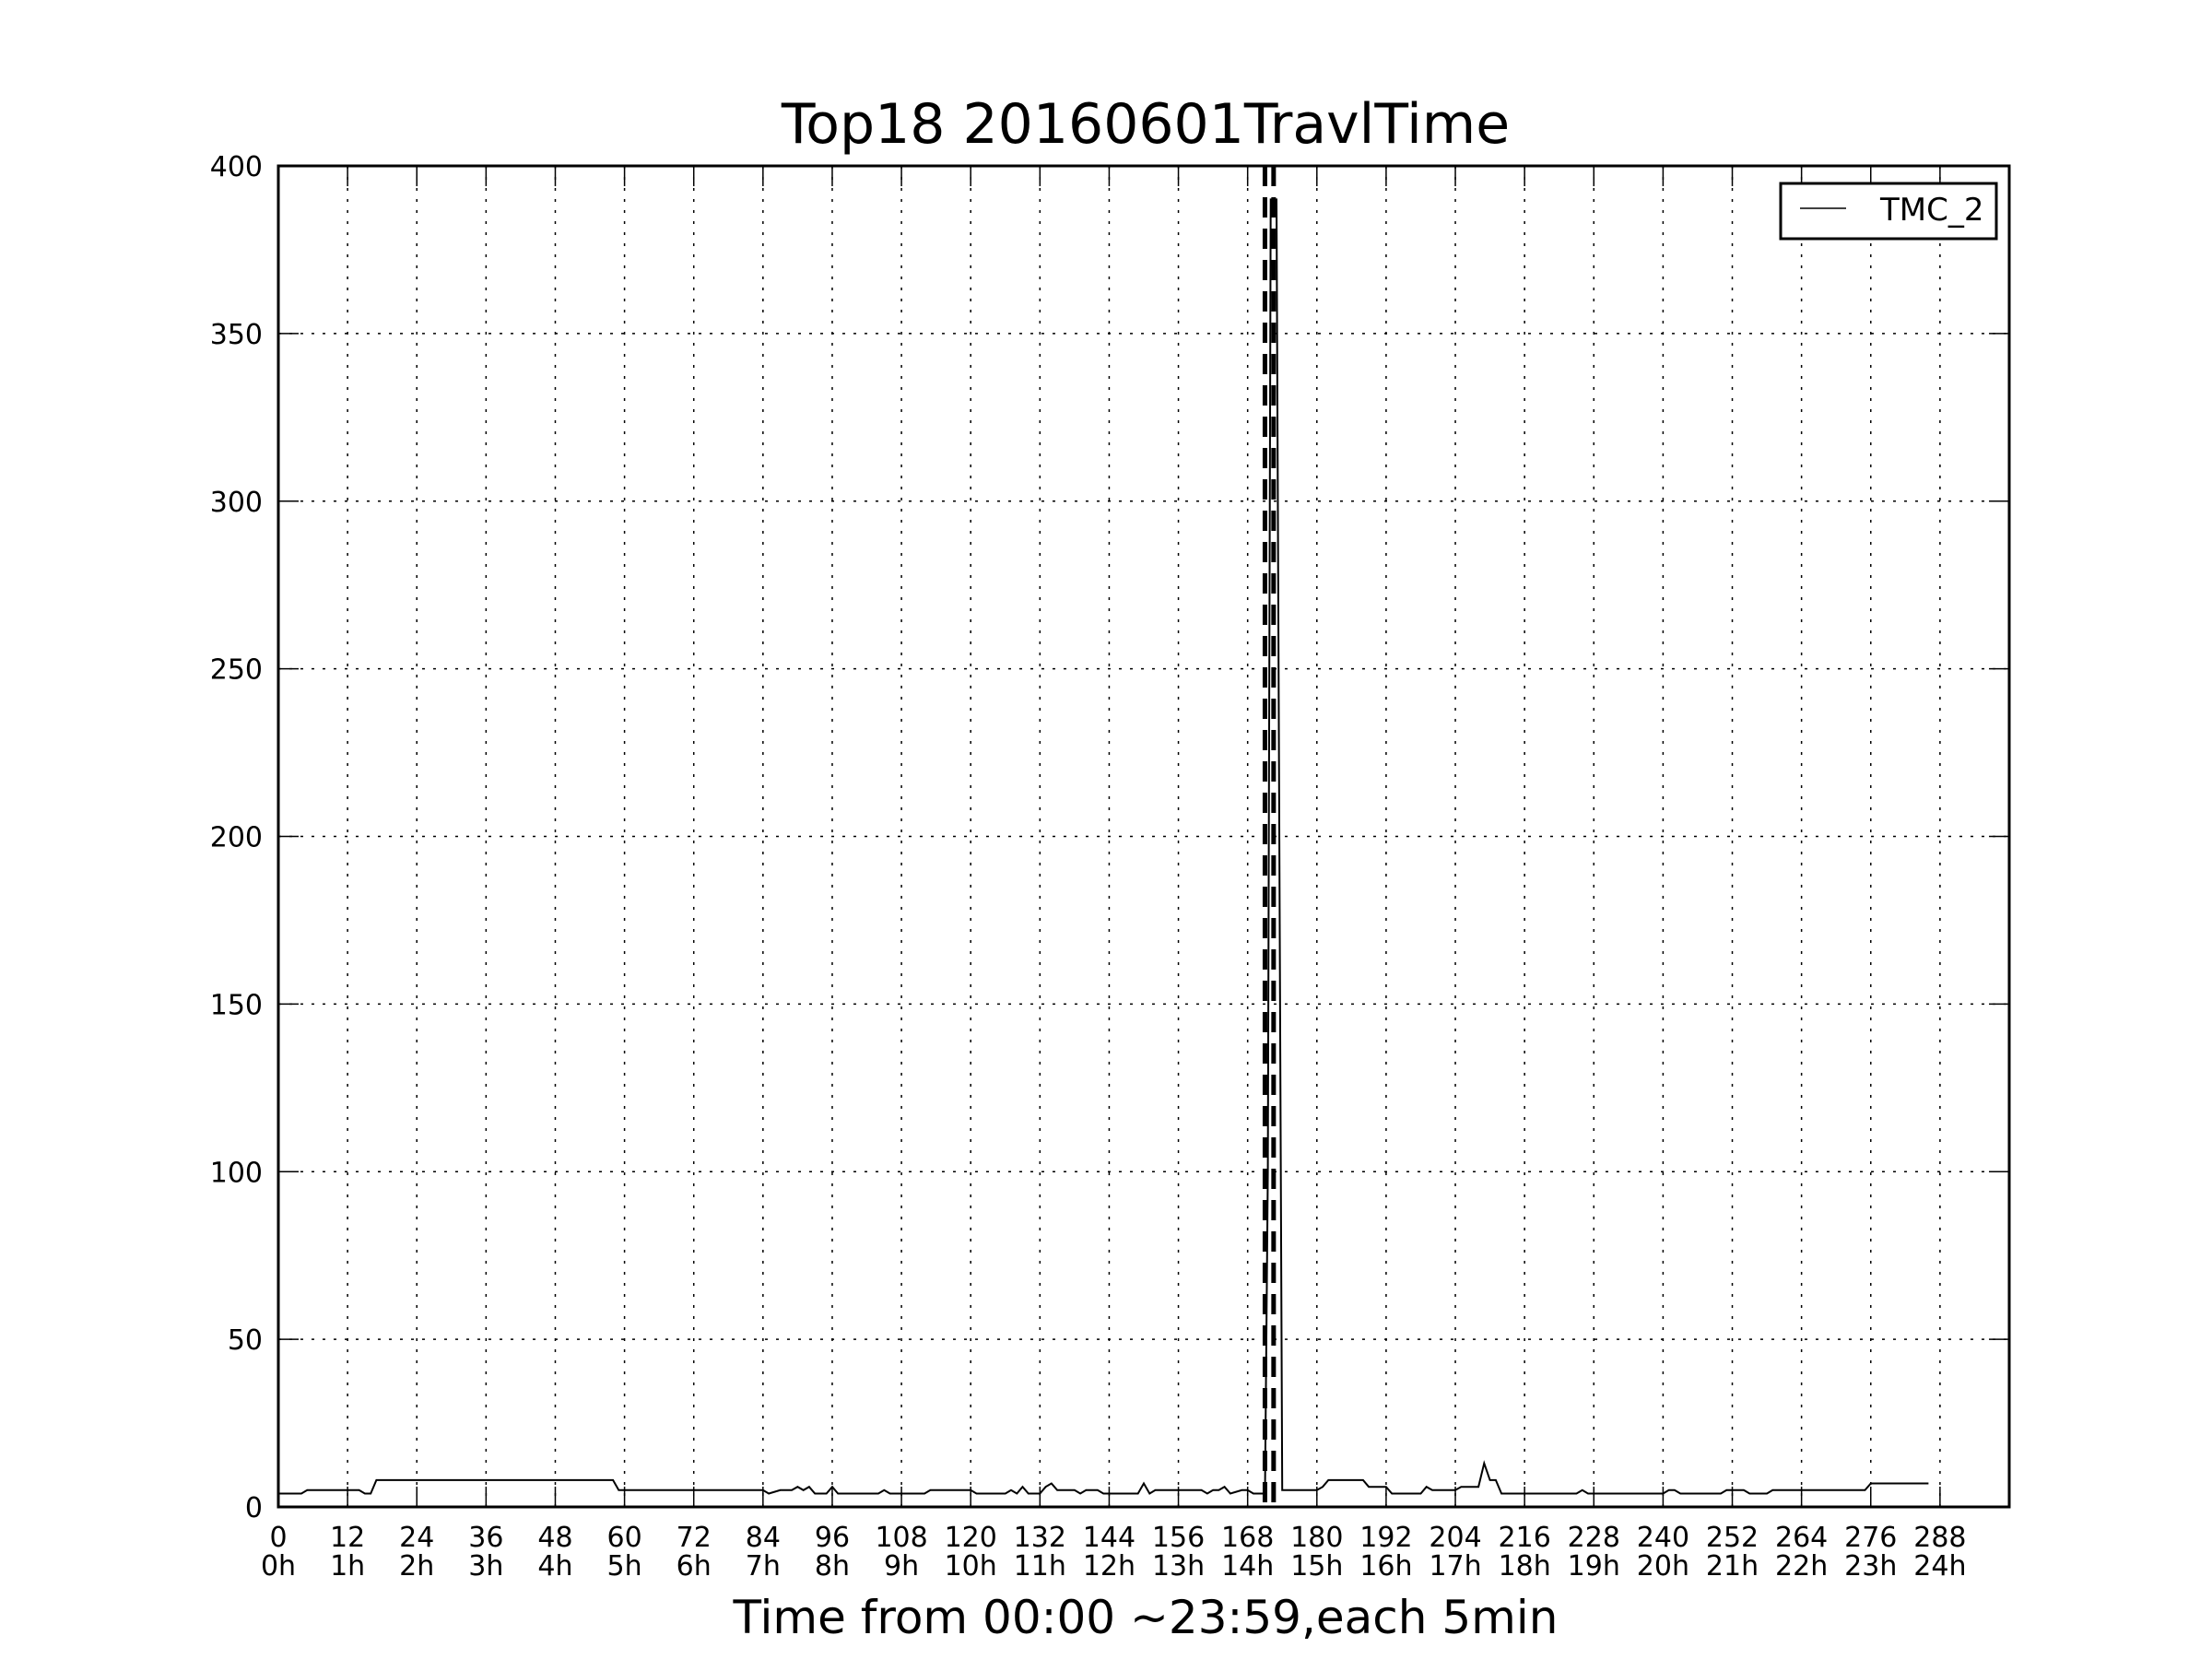  What do you see at coordinates (1939, 1566) in the screenshot?
I see `x-tick-label-hour: 24h` at bounding box center [1939, 1566].